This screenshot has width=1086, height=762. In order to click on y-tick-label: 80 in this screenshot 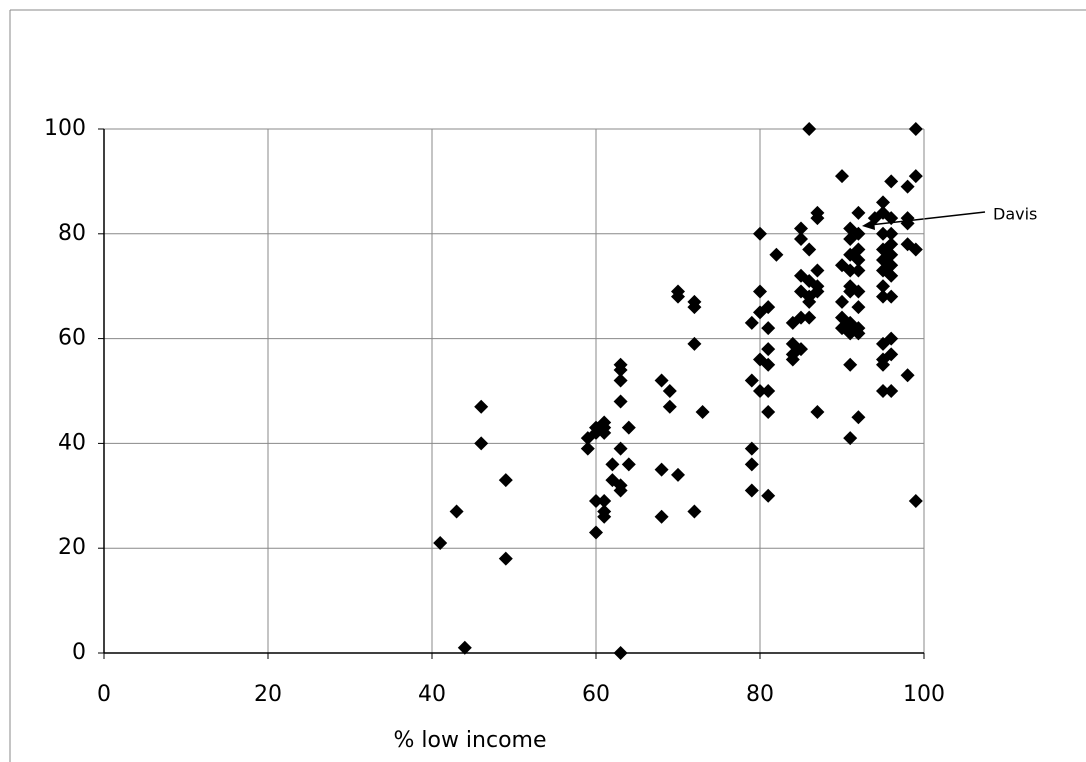, I will do `click(72, 233)`.